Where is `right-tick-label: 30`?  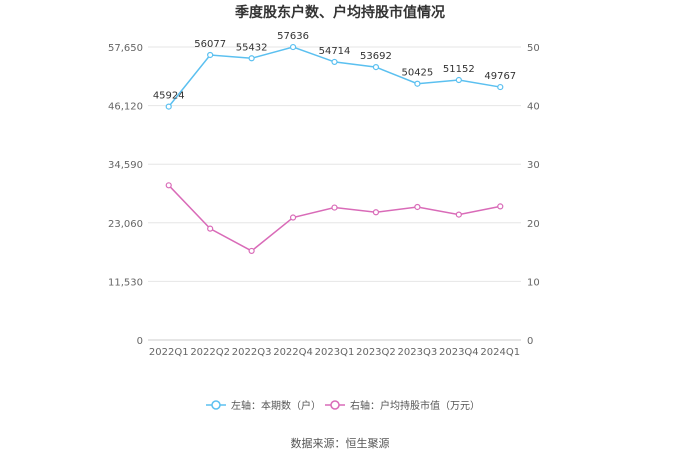 right-tick-label: 30 is located at coordinates (533, 165).